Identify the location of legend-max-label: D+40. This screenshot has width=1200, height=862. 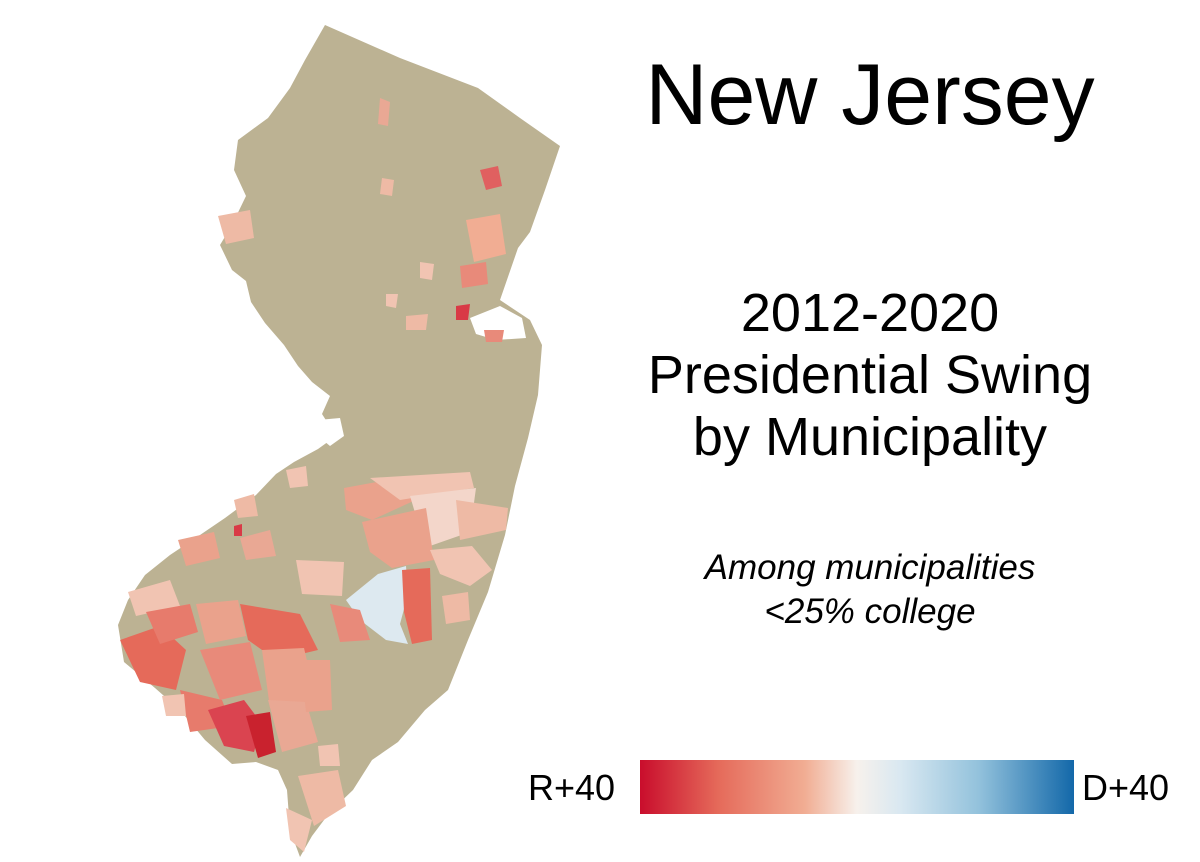
(1126, 787).